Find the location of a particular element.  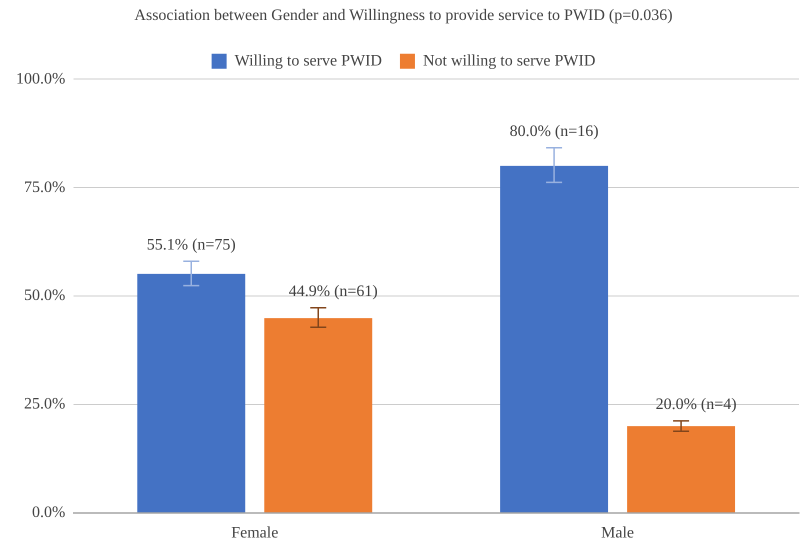

chart-title: Association between Gender and Willingness to provide service to PWID (p=0.036) is located at coordinates (403, 15).